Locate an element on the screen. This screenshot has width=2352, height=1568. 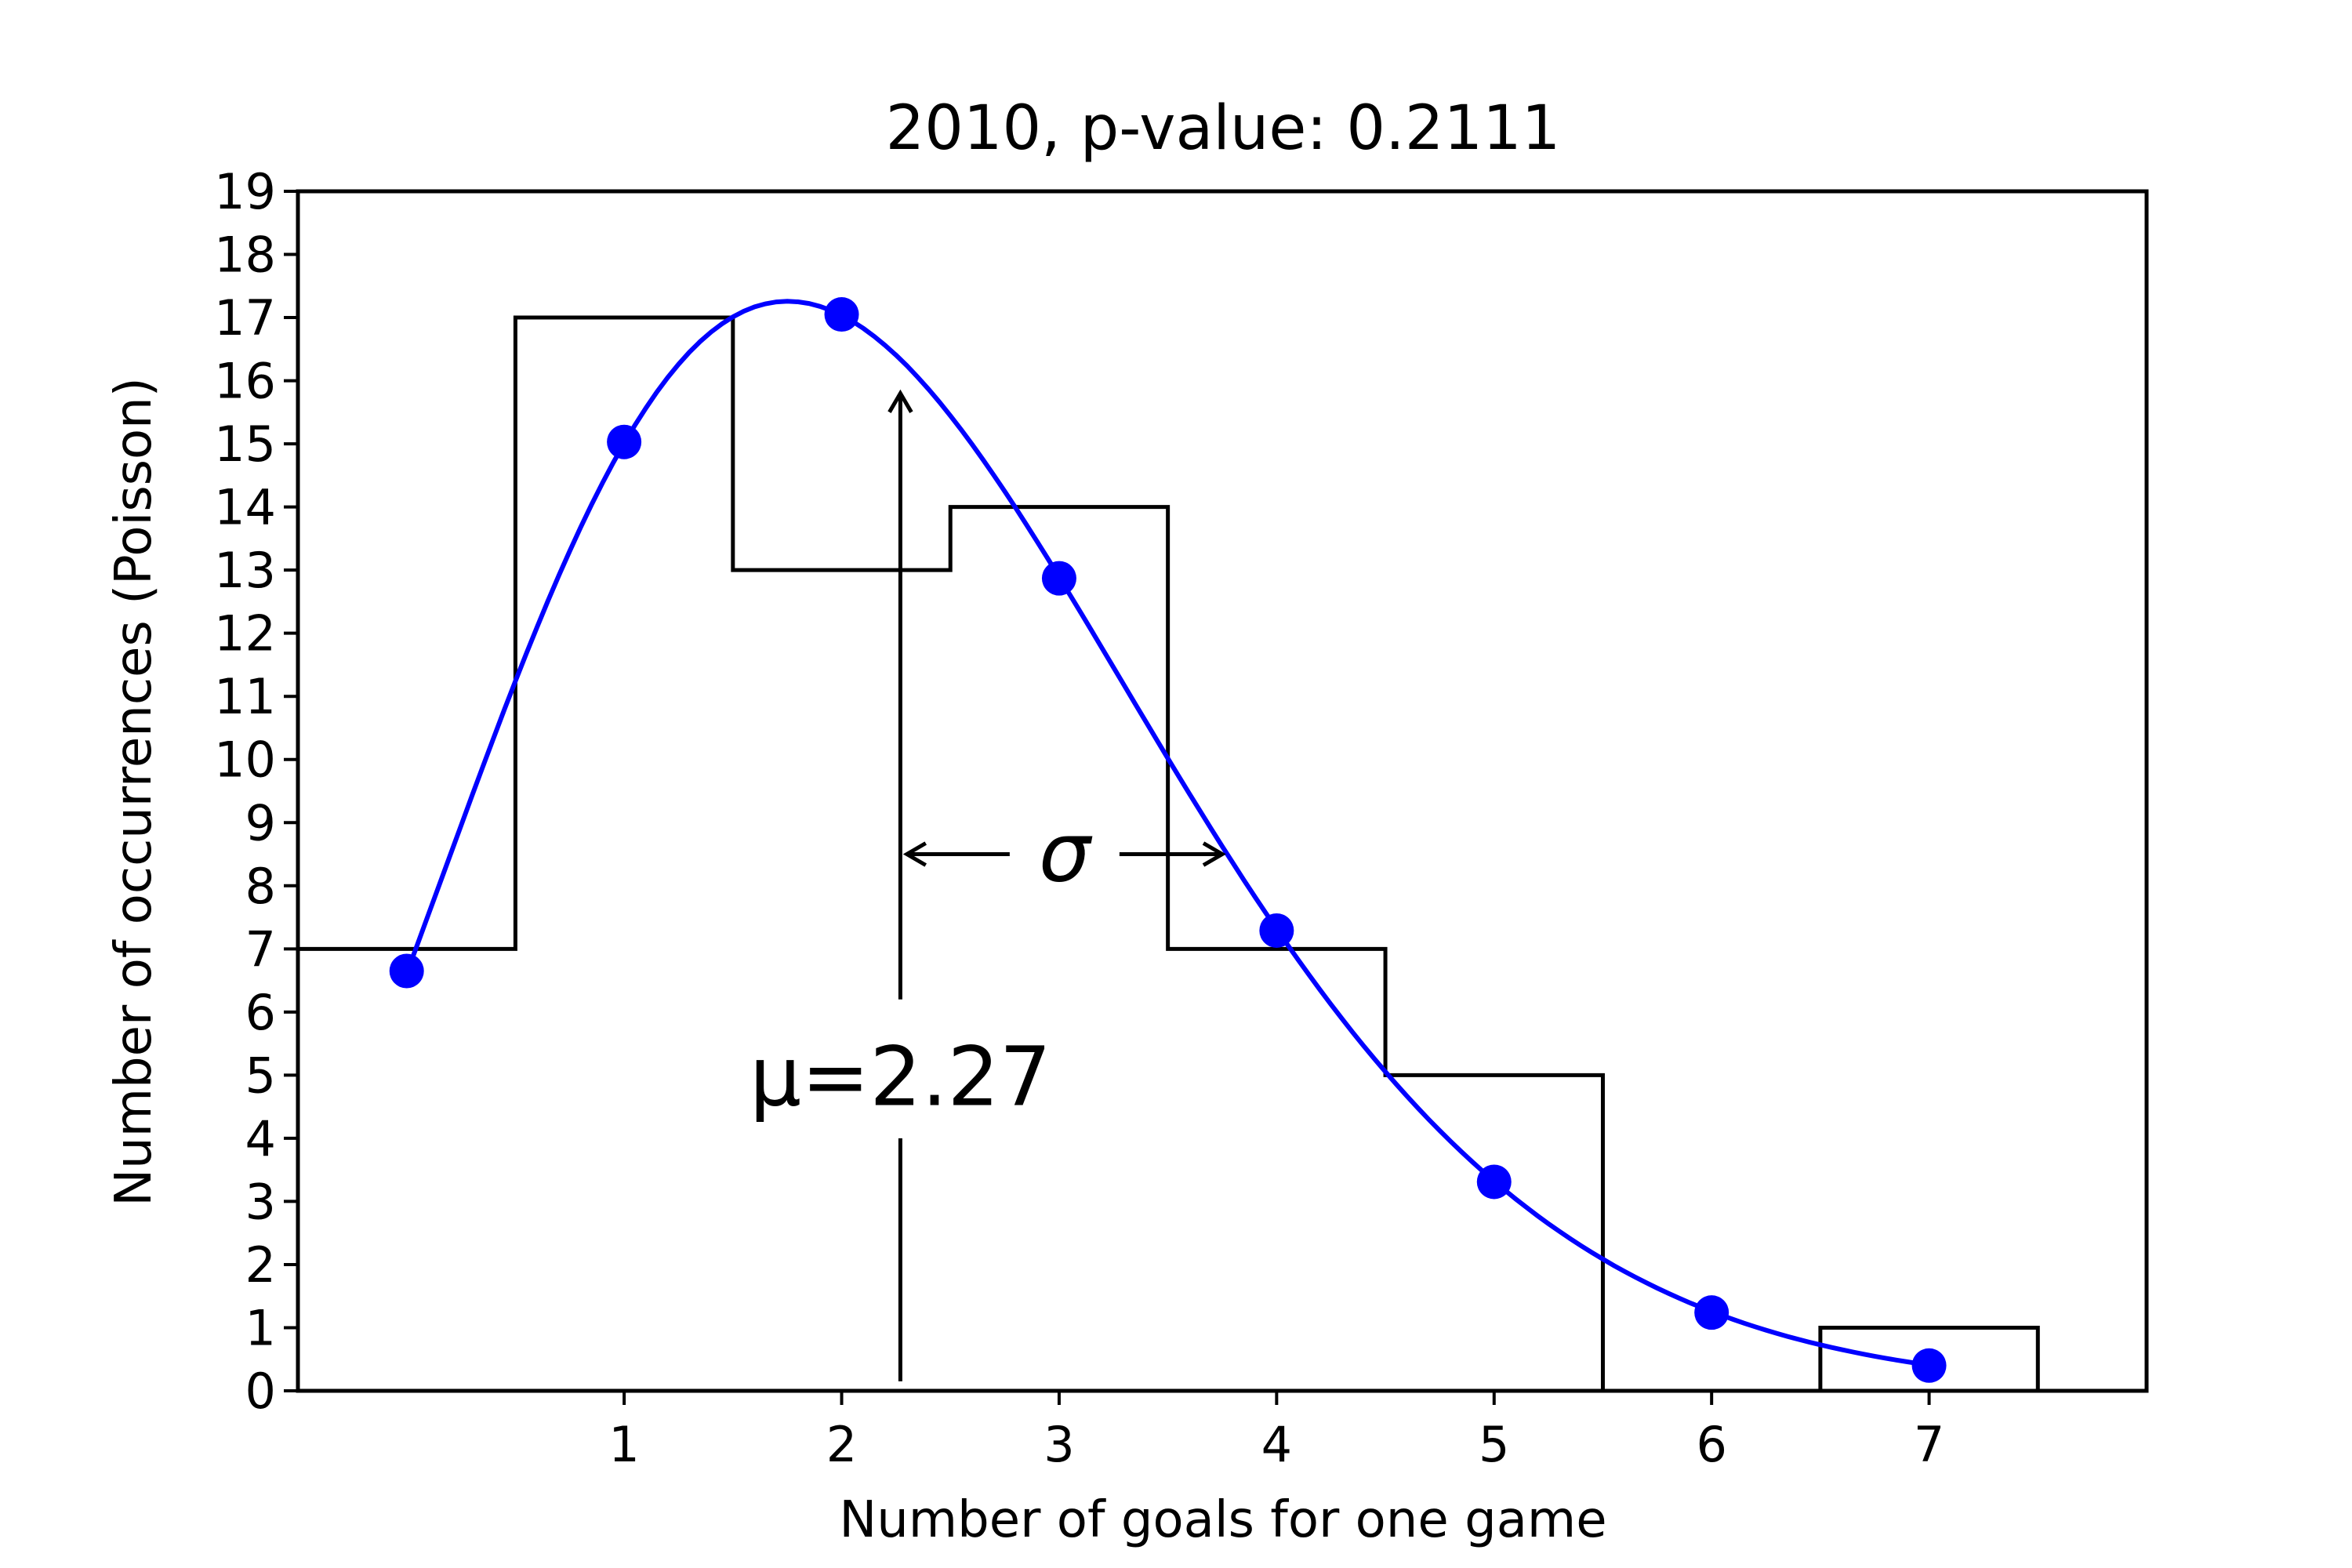
chart-title: 2010, p-value: 0.2111 is located at coordinates (1223, 128).